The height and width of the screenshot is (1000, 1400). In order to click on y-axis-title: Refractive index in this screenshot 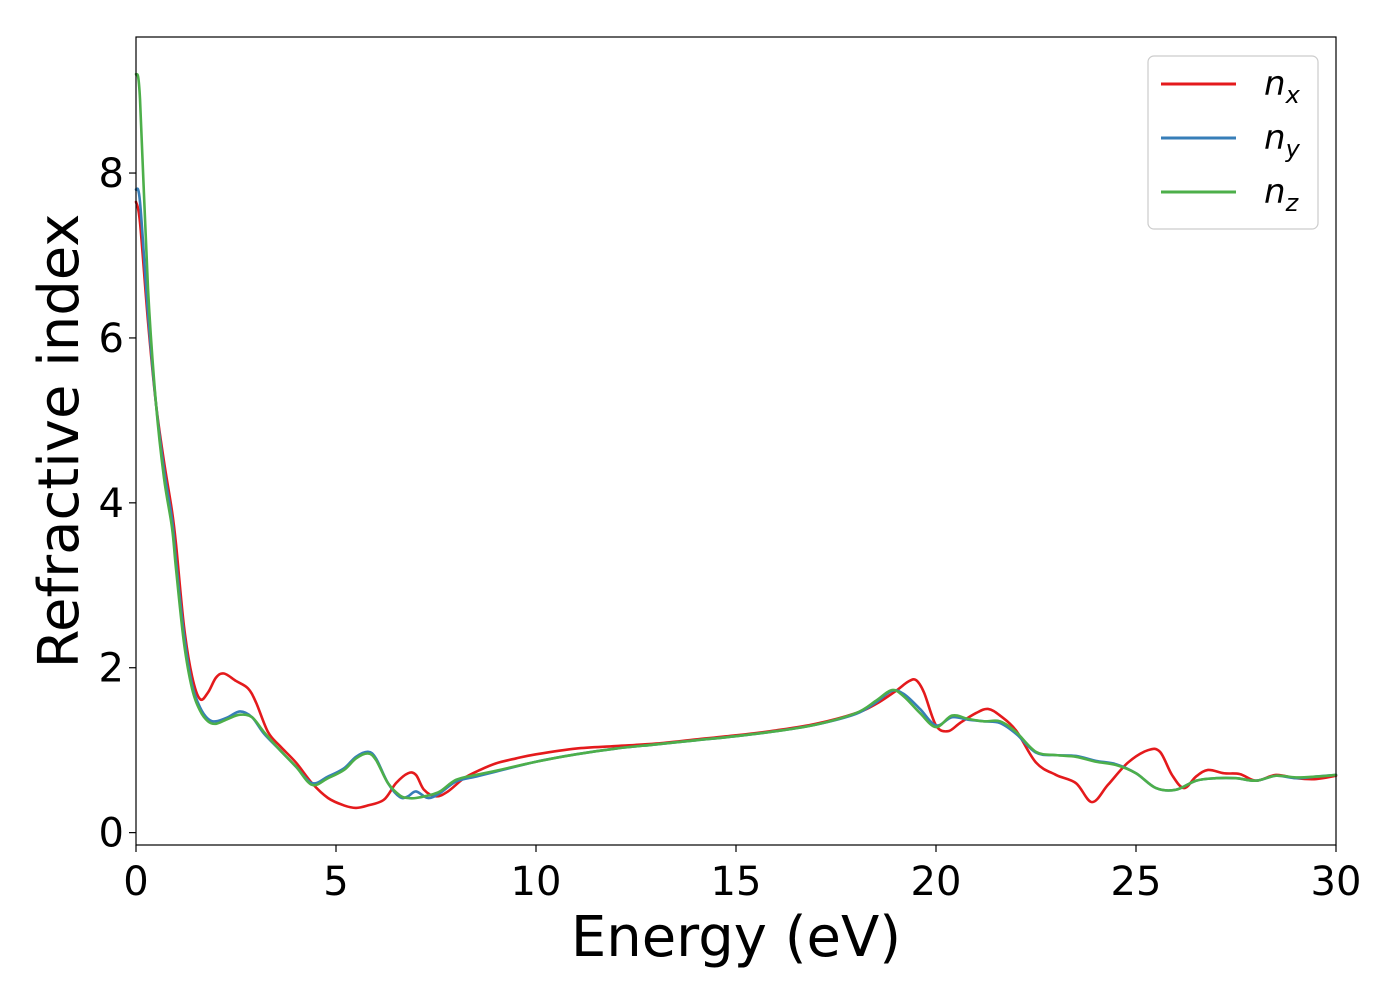, I will do `click(59, 441)`.